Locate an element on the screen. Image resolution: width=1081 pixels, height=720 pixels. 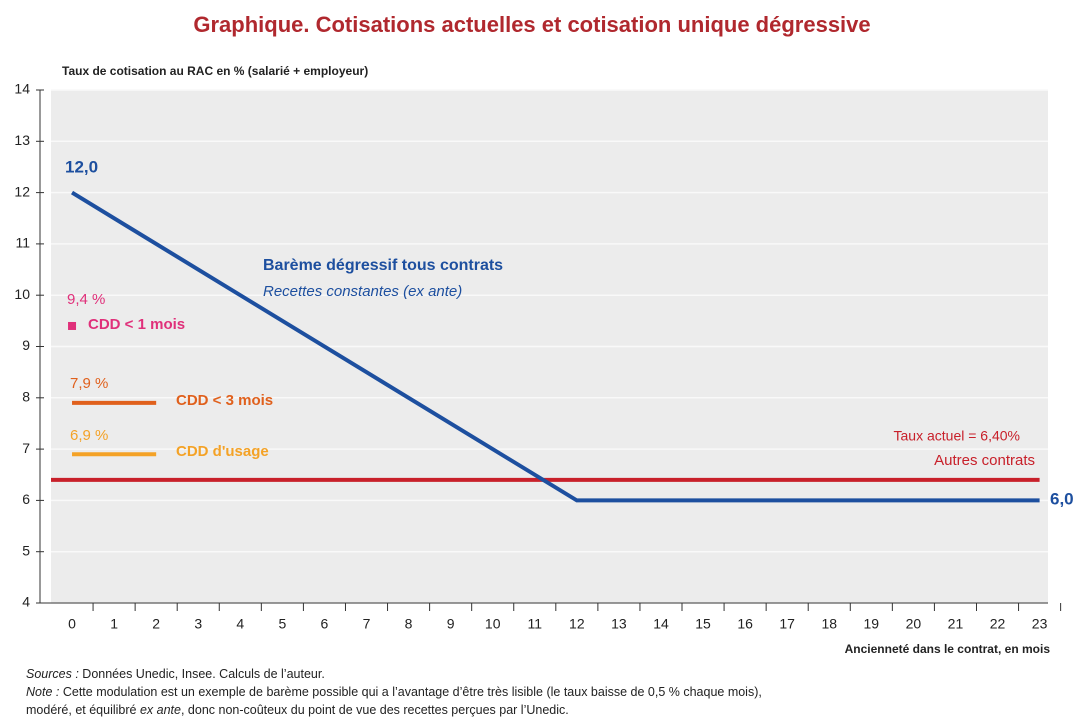
y-tick-label: 13 is located at coordinates (22, 140).